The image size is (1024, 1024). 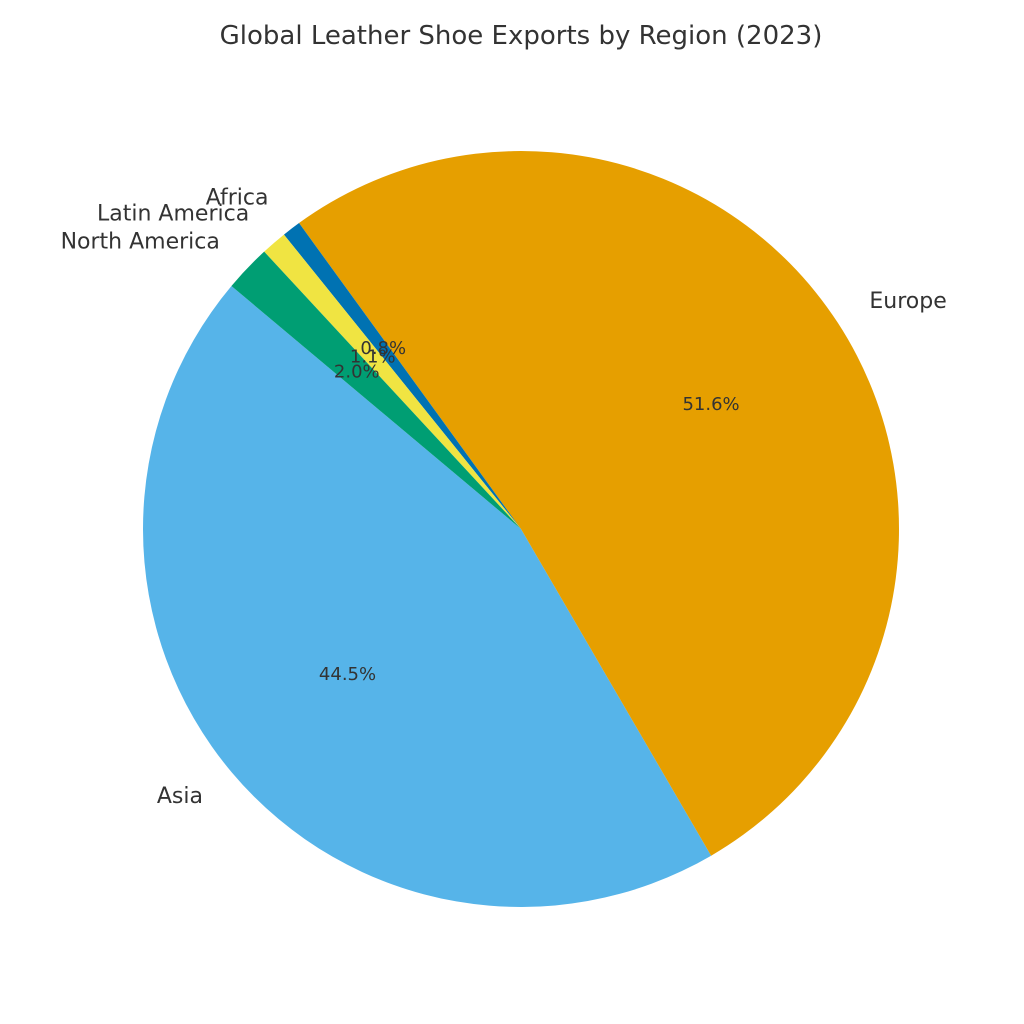 I want to click on pie-slice-latin-america, so click(x=392, y=381).